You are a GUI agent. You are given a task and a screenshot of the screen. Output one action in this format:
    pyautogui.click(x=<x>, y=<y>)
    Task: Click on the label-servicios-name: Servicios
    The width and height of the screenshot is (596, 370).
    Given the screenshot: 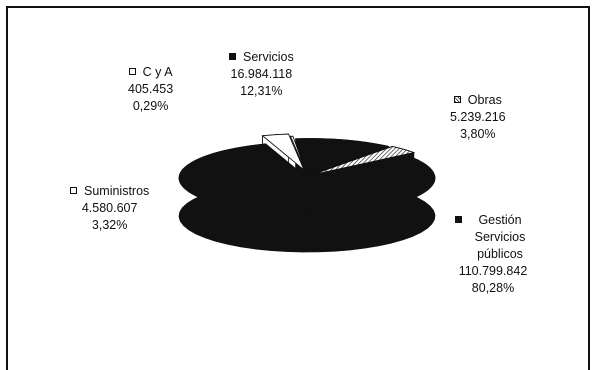 What is the action you would take?
    pyautogui.click(x=268, y=57)
    